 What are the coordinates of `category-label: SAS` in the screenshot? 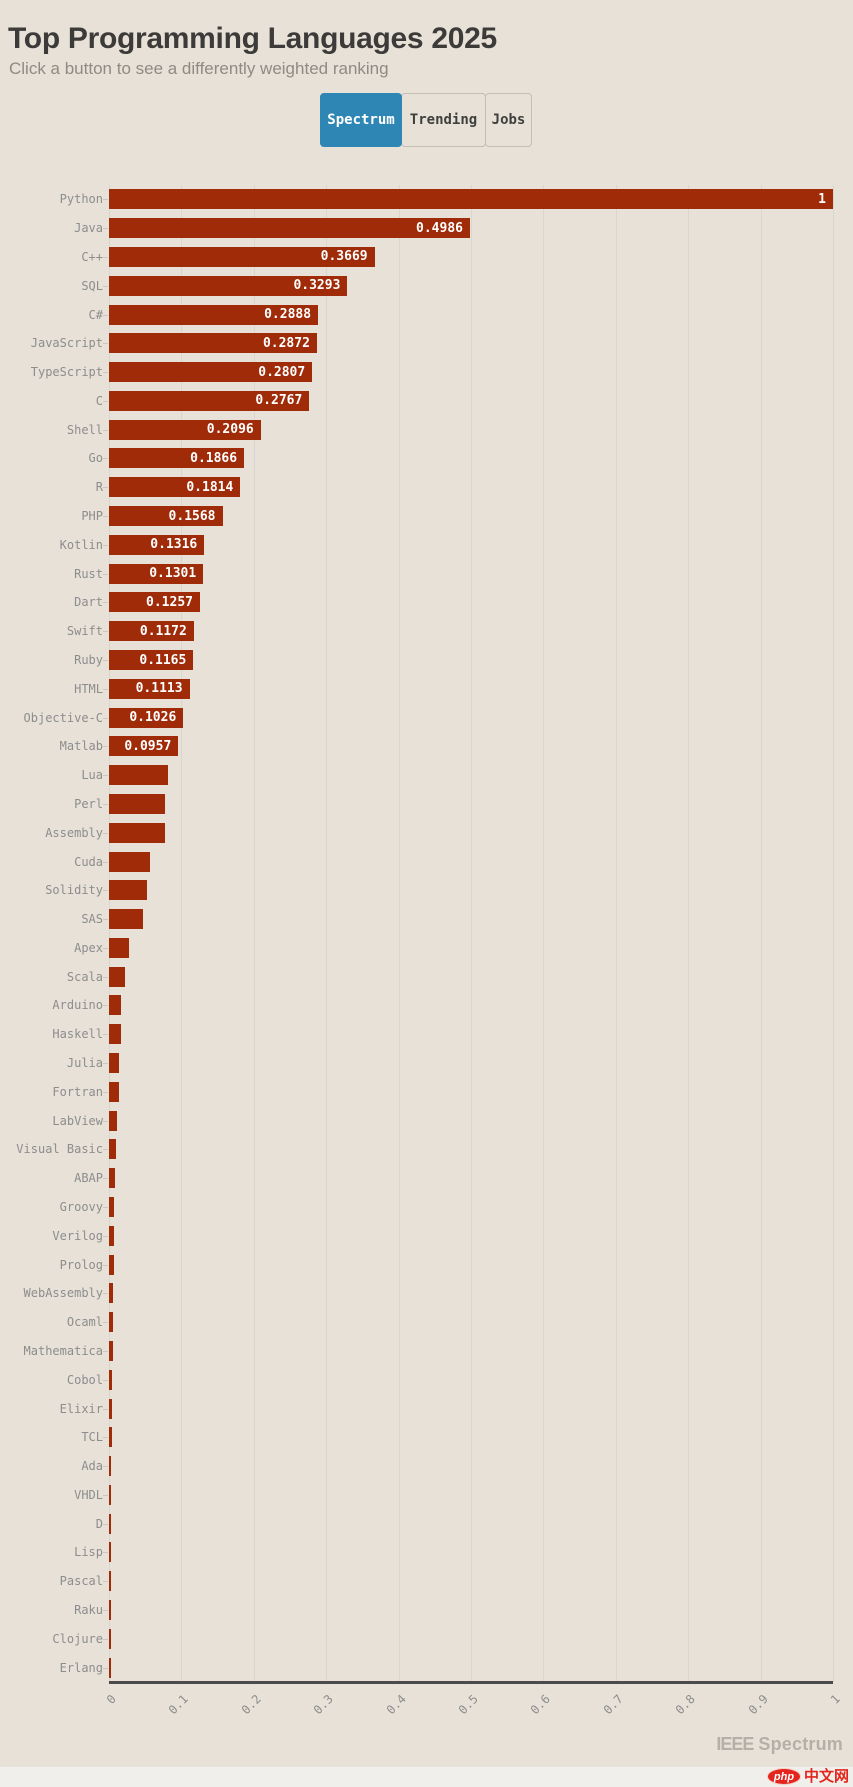 It's located at (92, 919).